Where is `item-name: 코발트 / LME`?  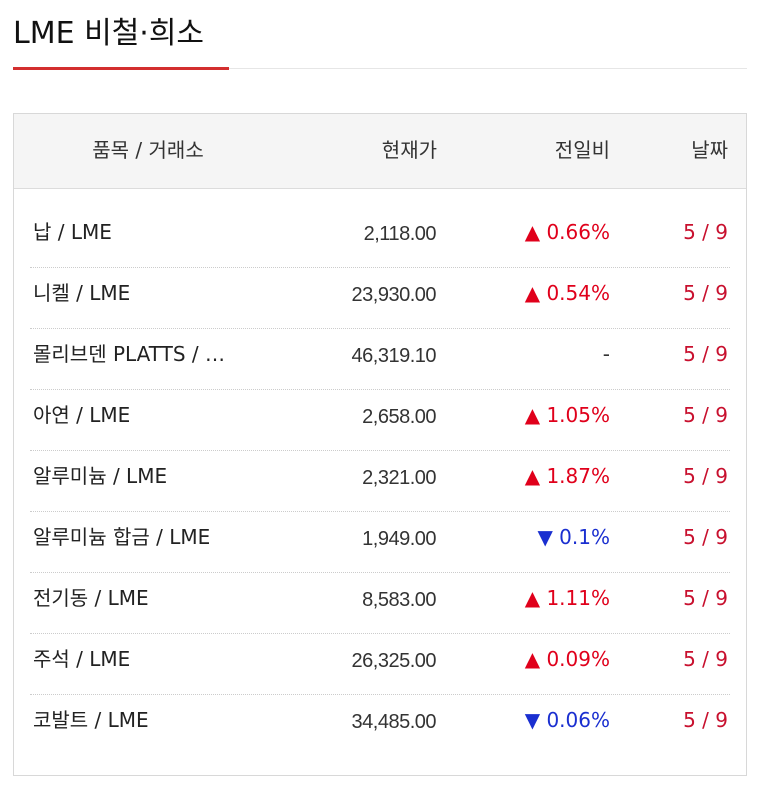 item-name: 코발트 / LME is located at coordinates (91, 720).